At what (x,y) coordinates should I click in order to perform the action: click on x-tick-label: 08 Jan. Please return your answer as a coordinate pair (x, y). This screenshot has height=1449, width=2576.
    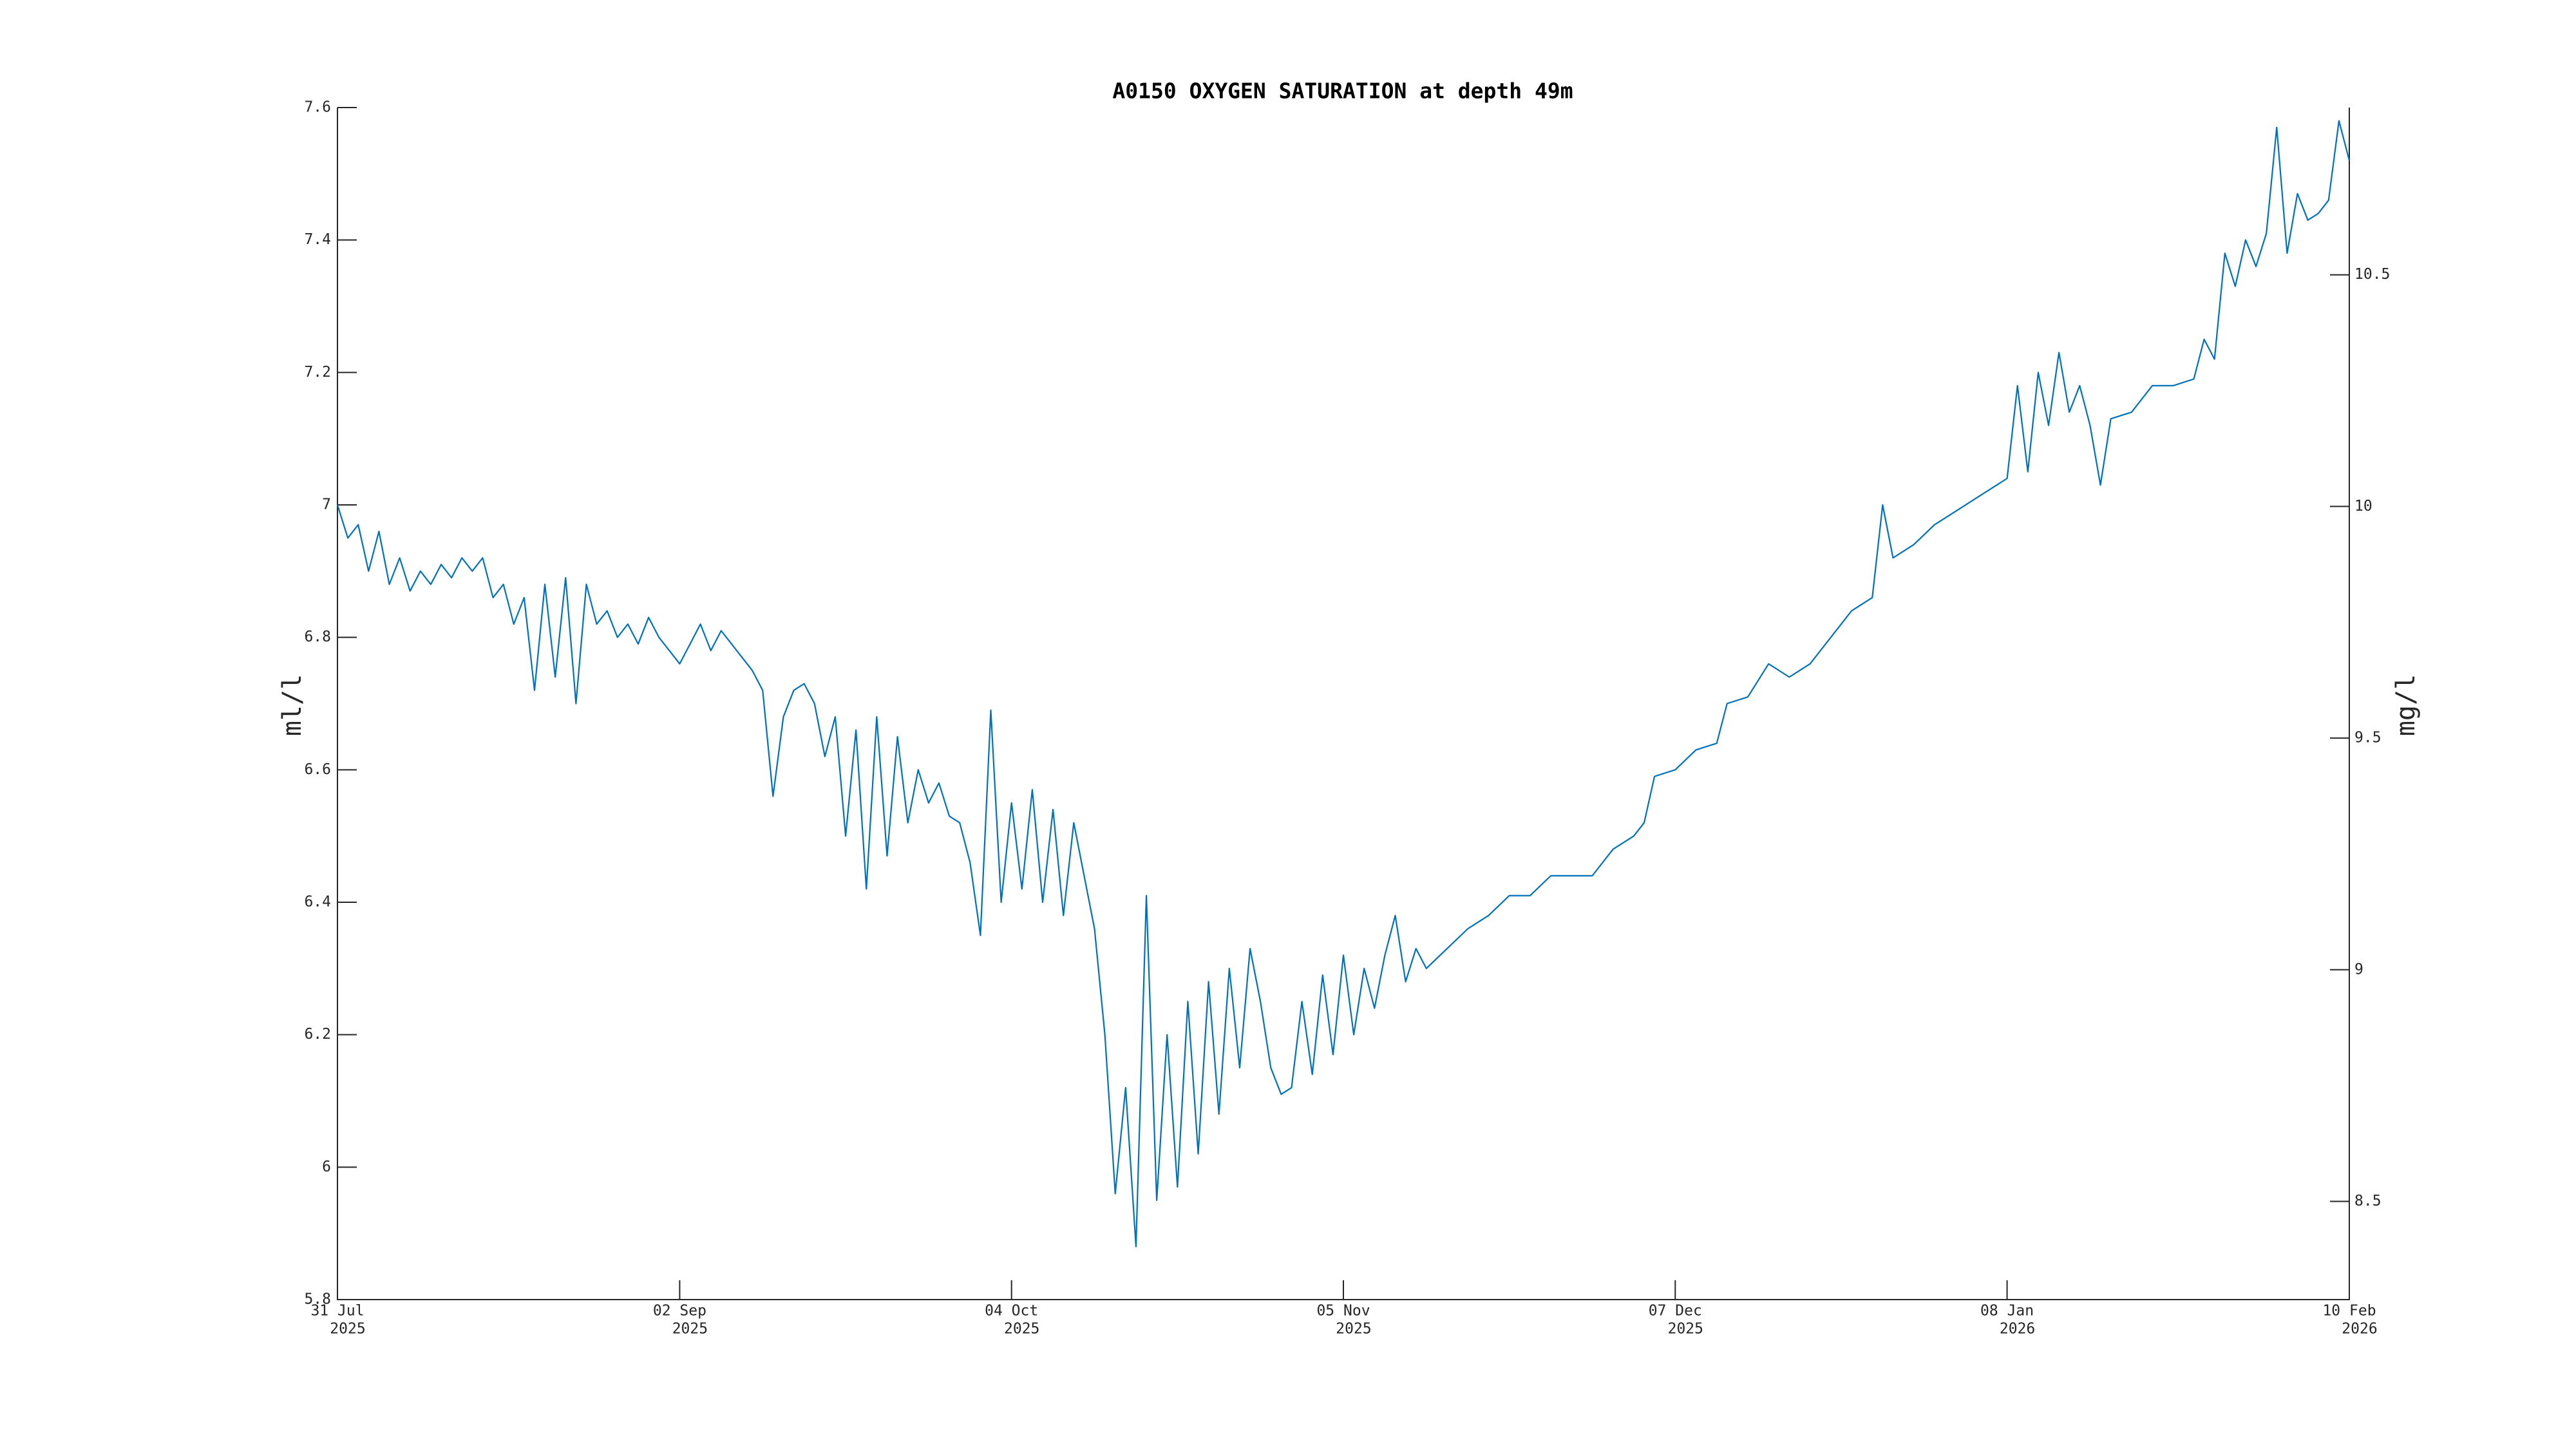
    Looking at the image, I should click on (2007, 1311).